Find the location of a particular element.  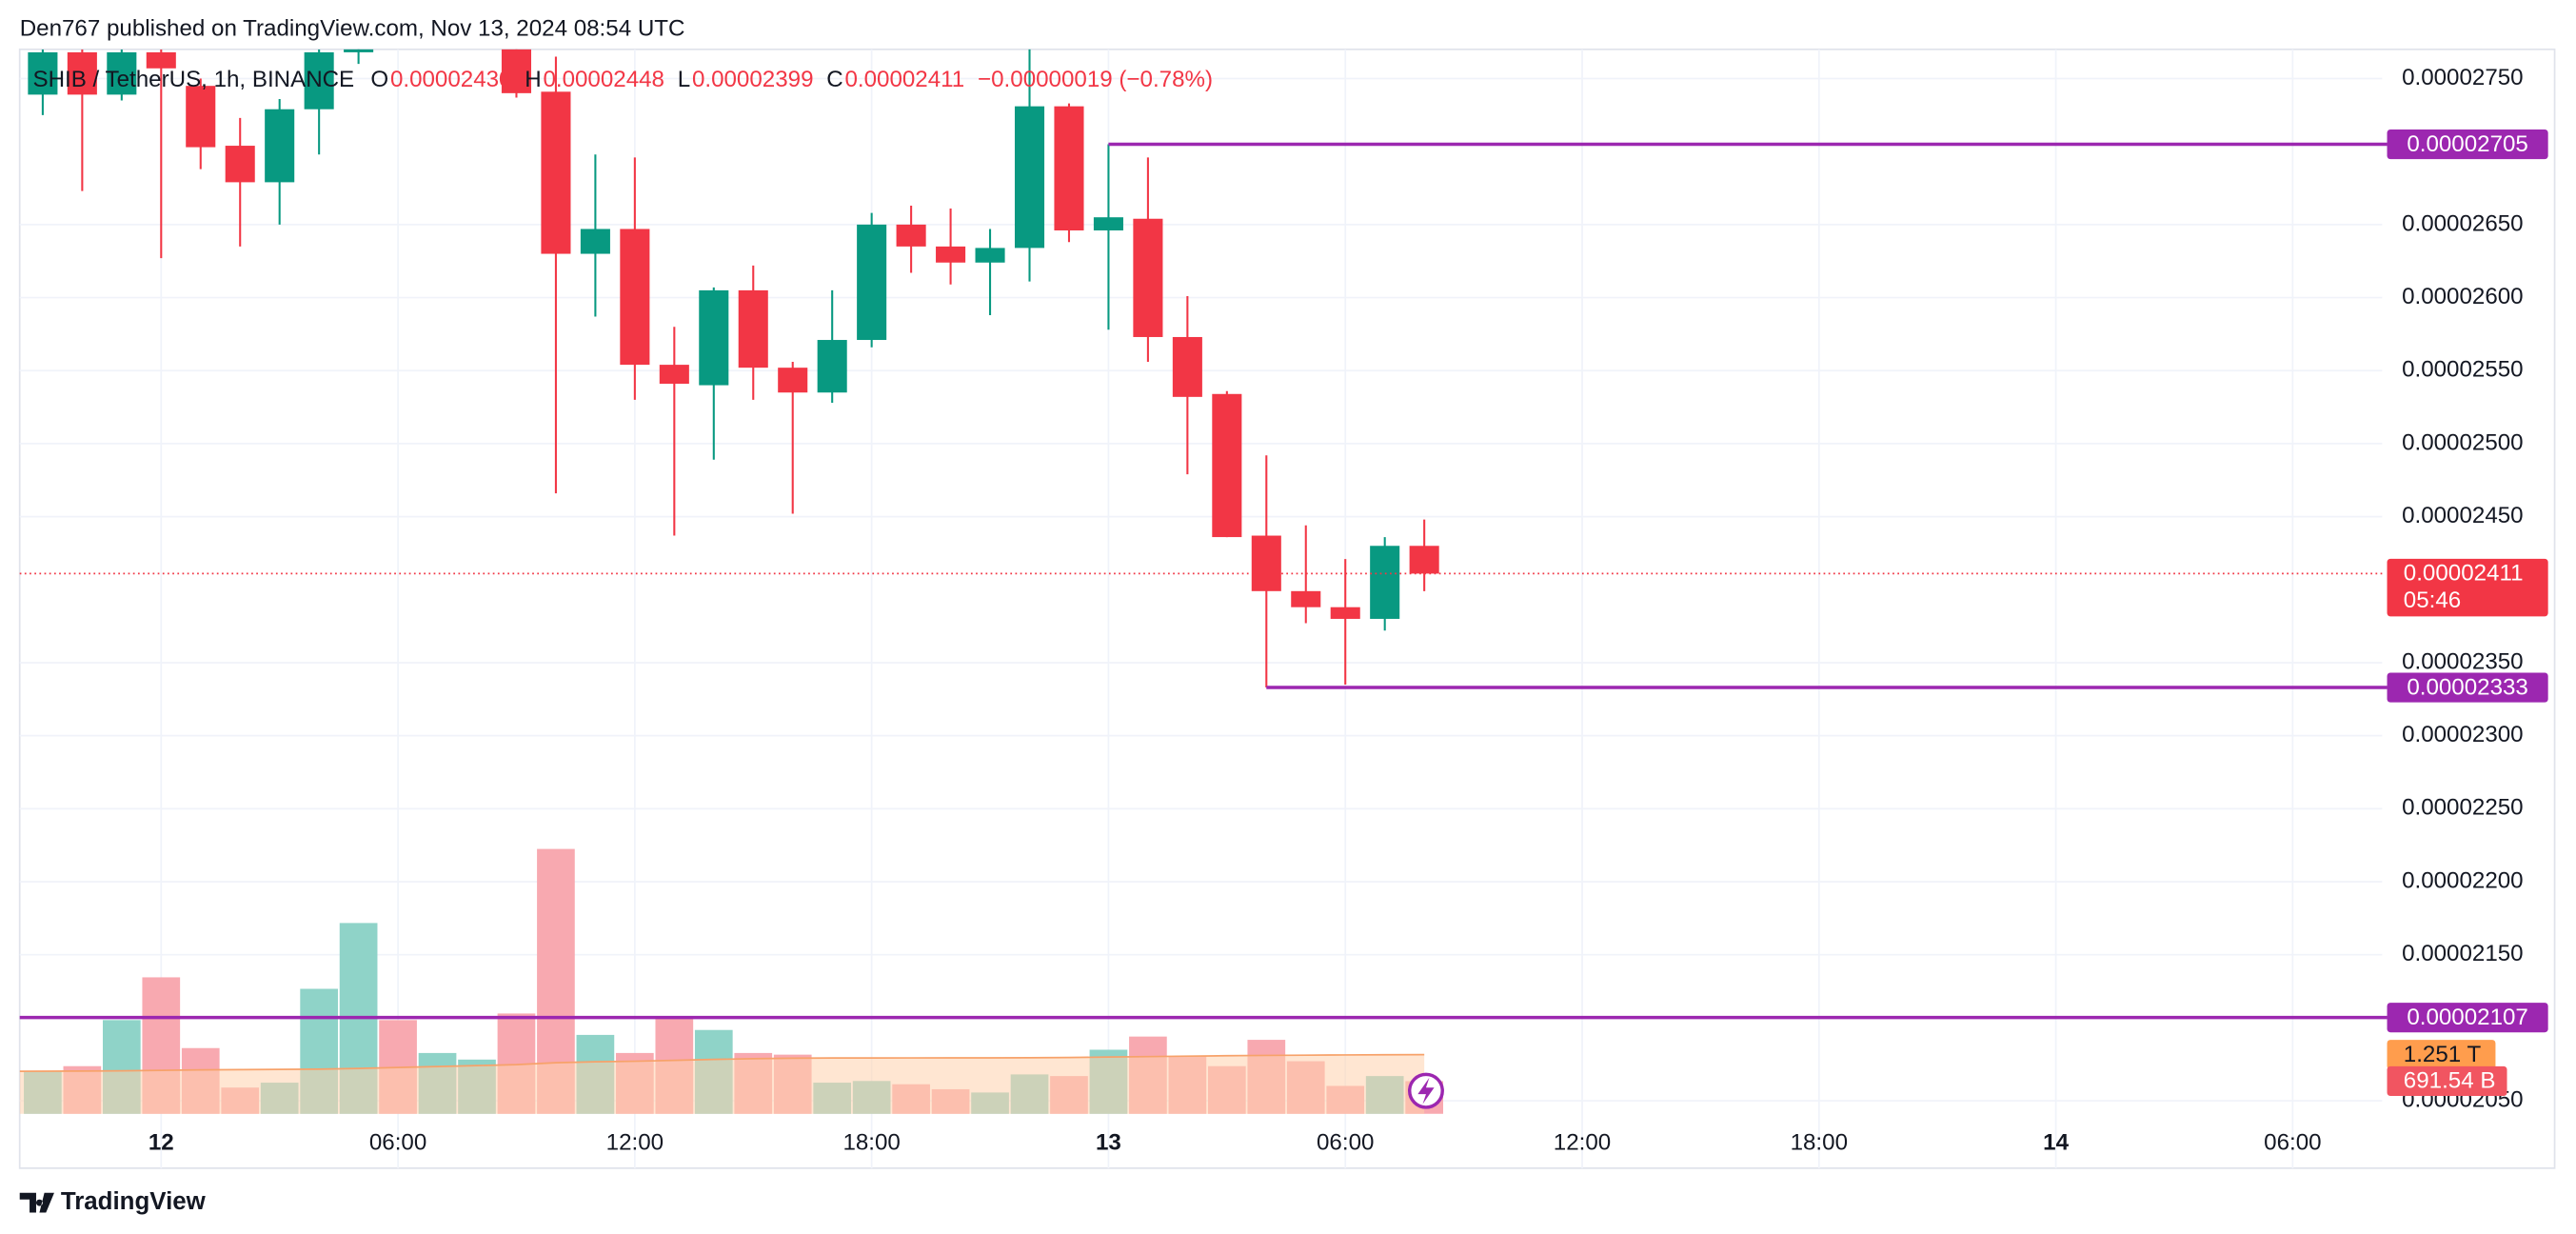

volume-label-bg is located at coordinates (2447, 1081).